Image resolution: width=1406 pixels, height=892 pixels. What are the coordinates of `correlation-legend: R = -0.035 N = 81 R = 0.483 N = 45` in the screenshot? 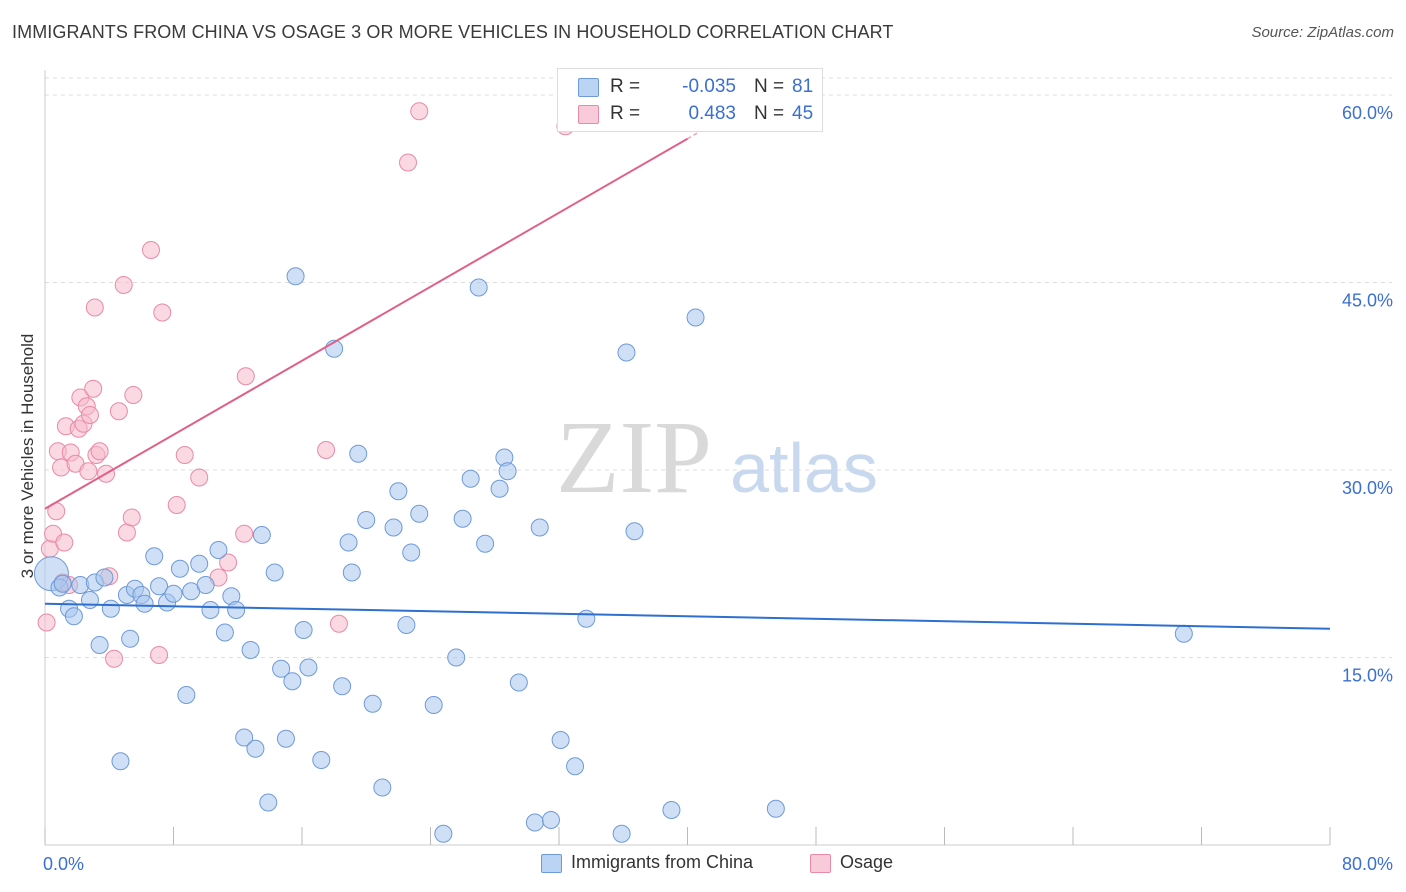 It's located at (690, 100).